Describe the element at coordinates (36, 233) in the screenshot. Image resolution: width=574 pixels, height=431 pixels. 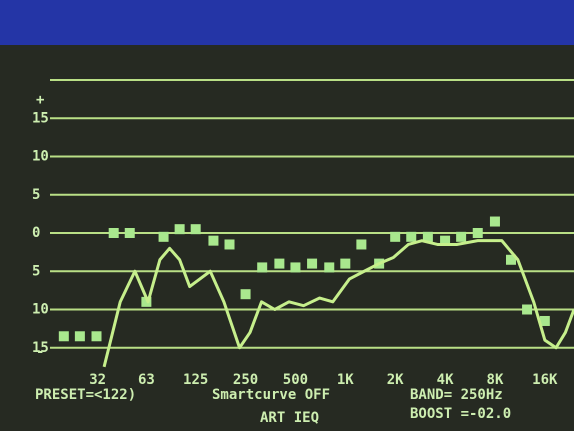
I see `y-tick-label: 0` at that location.